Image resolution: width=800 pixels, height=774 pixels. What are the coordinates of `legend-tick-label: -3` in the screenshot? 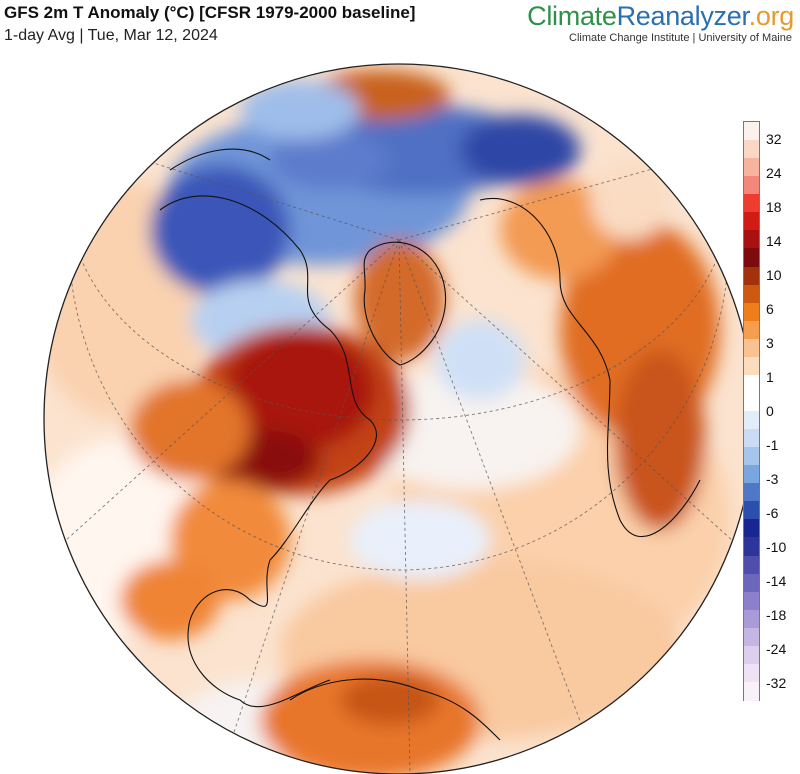 It's located at (772, 479).